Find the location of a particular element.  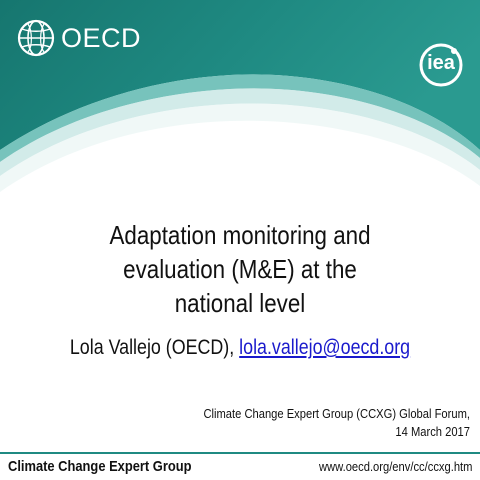

title-line: evaluation (M&E) at the is located at coordinates (240, 269).